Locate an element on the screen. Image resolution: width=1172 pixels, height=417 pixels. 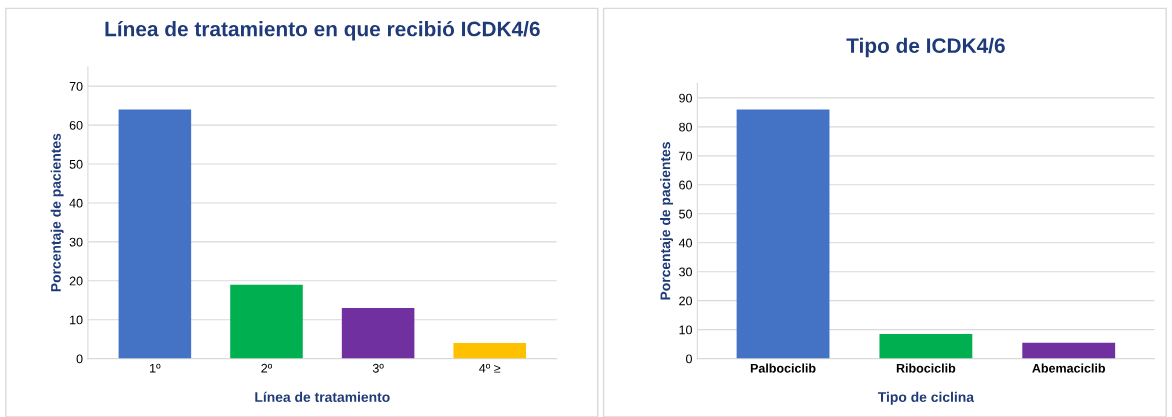
y-tick-label: 90 is located at coordinates (685, 98).